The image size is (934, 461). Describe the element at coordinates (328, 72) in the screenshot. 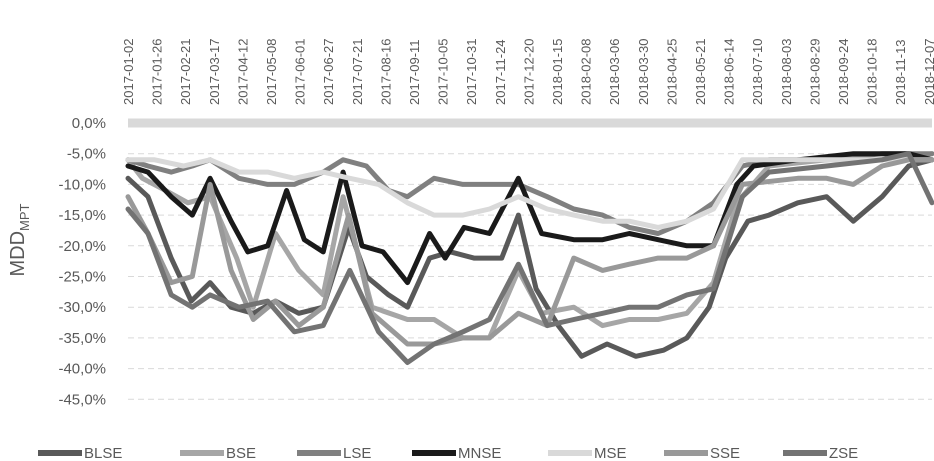

I see `x-tick-label: 2017-06-27` at that location.